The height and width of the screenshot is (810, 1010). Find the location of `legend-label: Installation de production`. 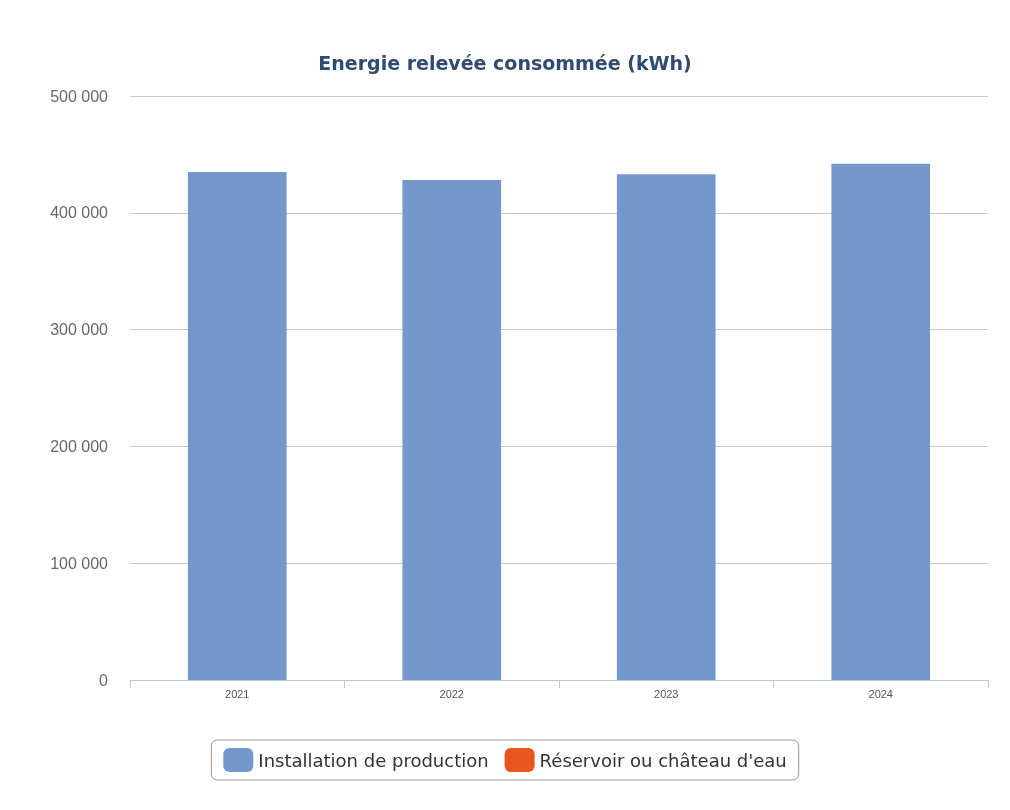

legend-label: Installation de production is located at coordinates (373, 760).